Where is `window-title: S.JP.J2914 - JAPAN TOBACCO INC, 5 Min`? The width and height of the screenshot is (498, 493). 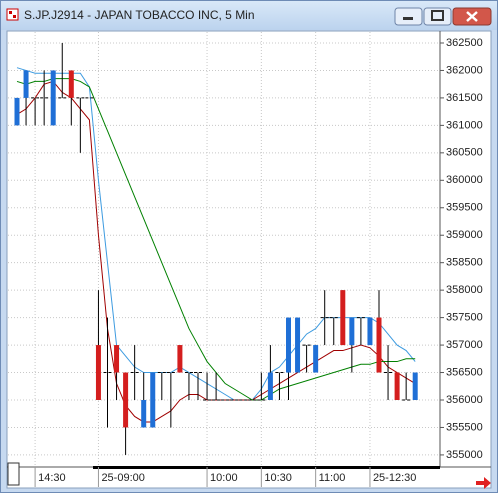
window-title: S.JP.J2914 - JAPAN TOBACCO INC, 5 Min is located at coordinates (139, 15).